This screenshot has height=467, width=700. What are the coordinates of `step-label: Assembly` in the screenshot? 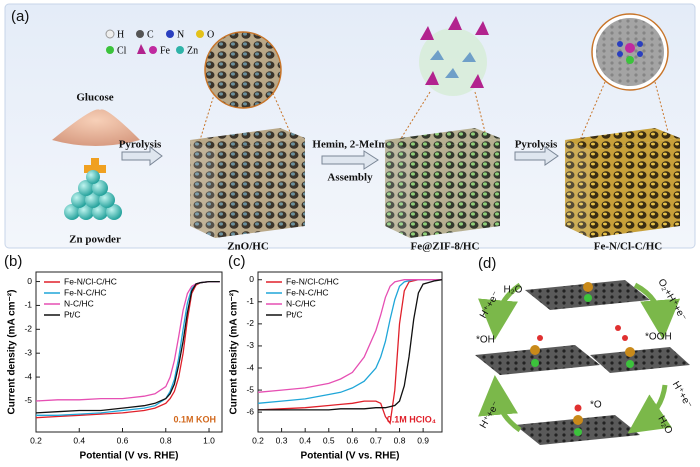 It's located at (350, 178).